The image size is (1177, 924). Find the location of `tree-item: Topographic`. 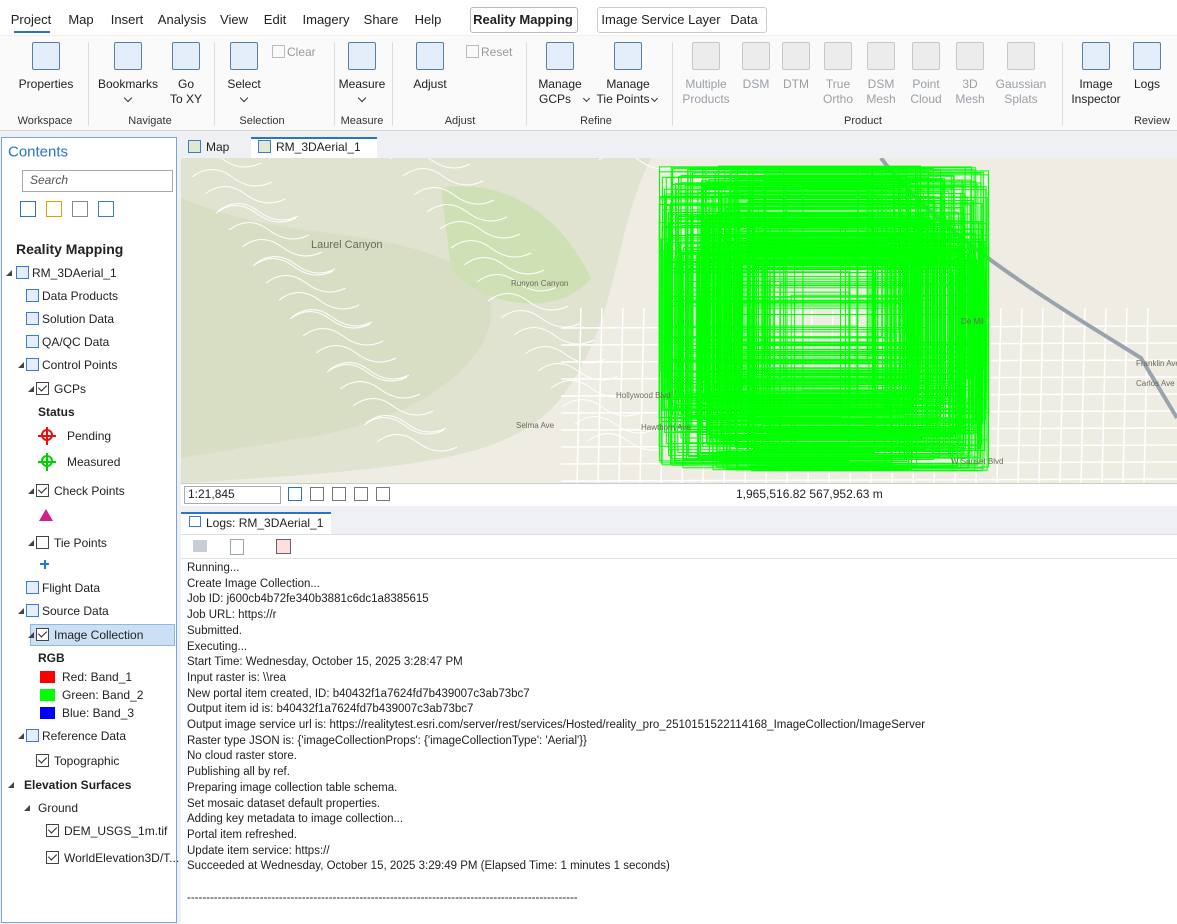

tree-item: Topographic is located at coordinates (87, 761).